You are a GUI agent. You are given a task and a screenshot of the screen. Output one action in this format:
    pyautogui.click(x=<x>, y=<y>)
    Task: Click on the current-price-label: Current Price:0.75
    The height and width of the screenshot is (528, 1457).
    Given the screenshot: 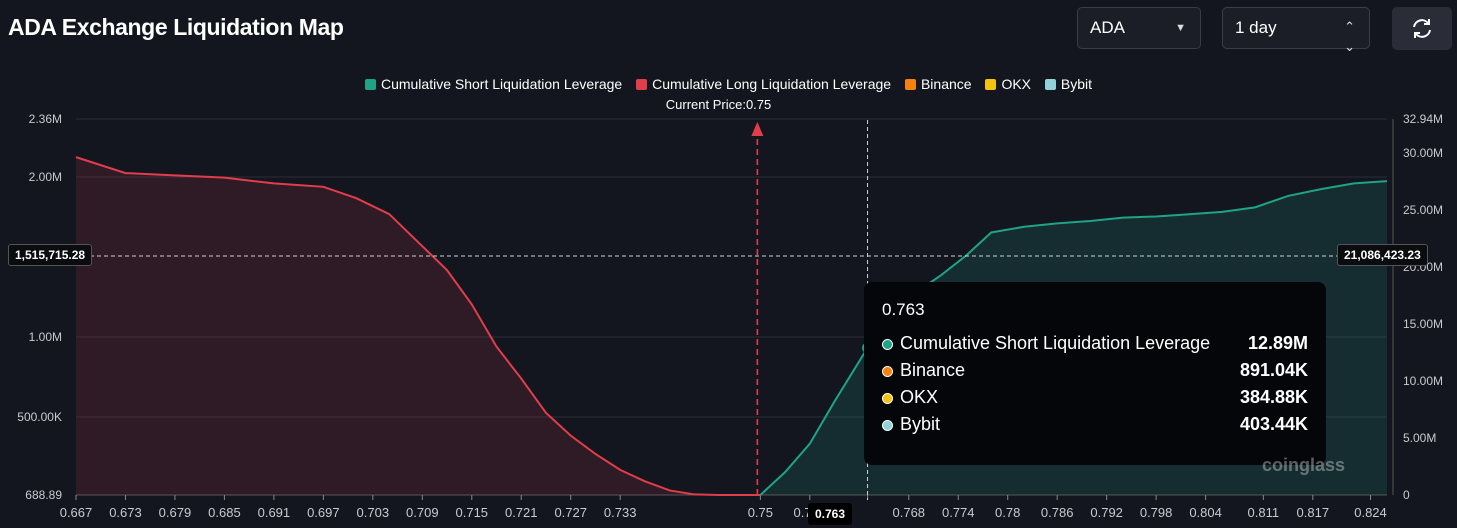 What is the action you would take?
    pyautogui.click(x=718, y=104)
    